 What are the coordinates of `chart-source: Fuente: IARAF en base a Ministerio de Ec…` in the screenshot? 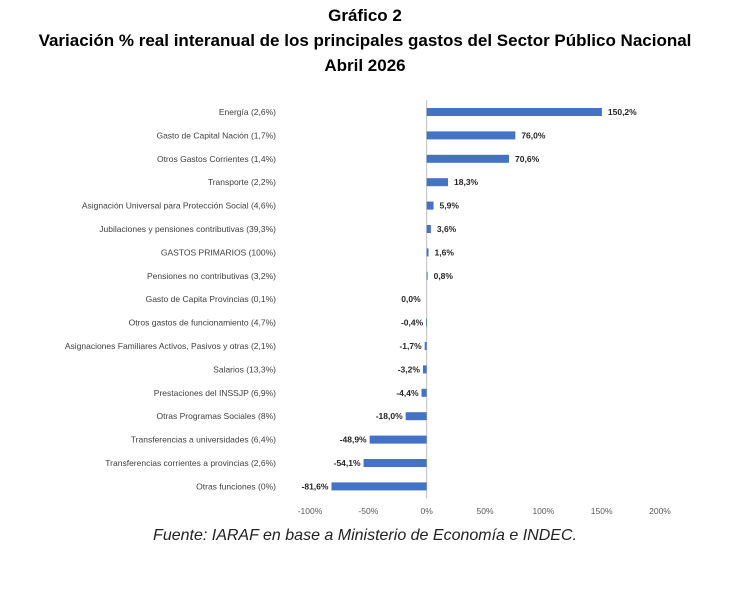 It's located at (365, 535).